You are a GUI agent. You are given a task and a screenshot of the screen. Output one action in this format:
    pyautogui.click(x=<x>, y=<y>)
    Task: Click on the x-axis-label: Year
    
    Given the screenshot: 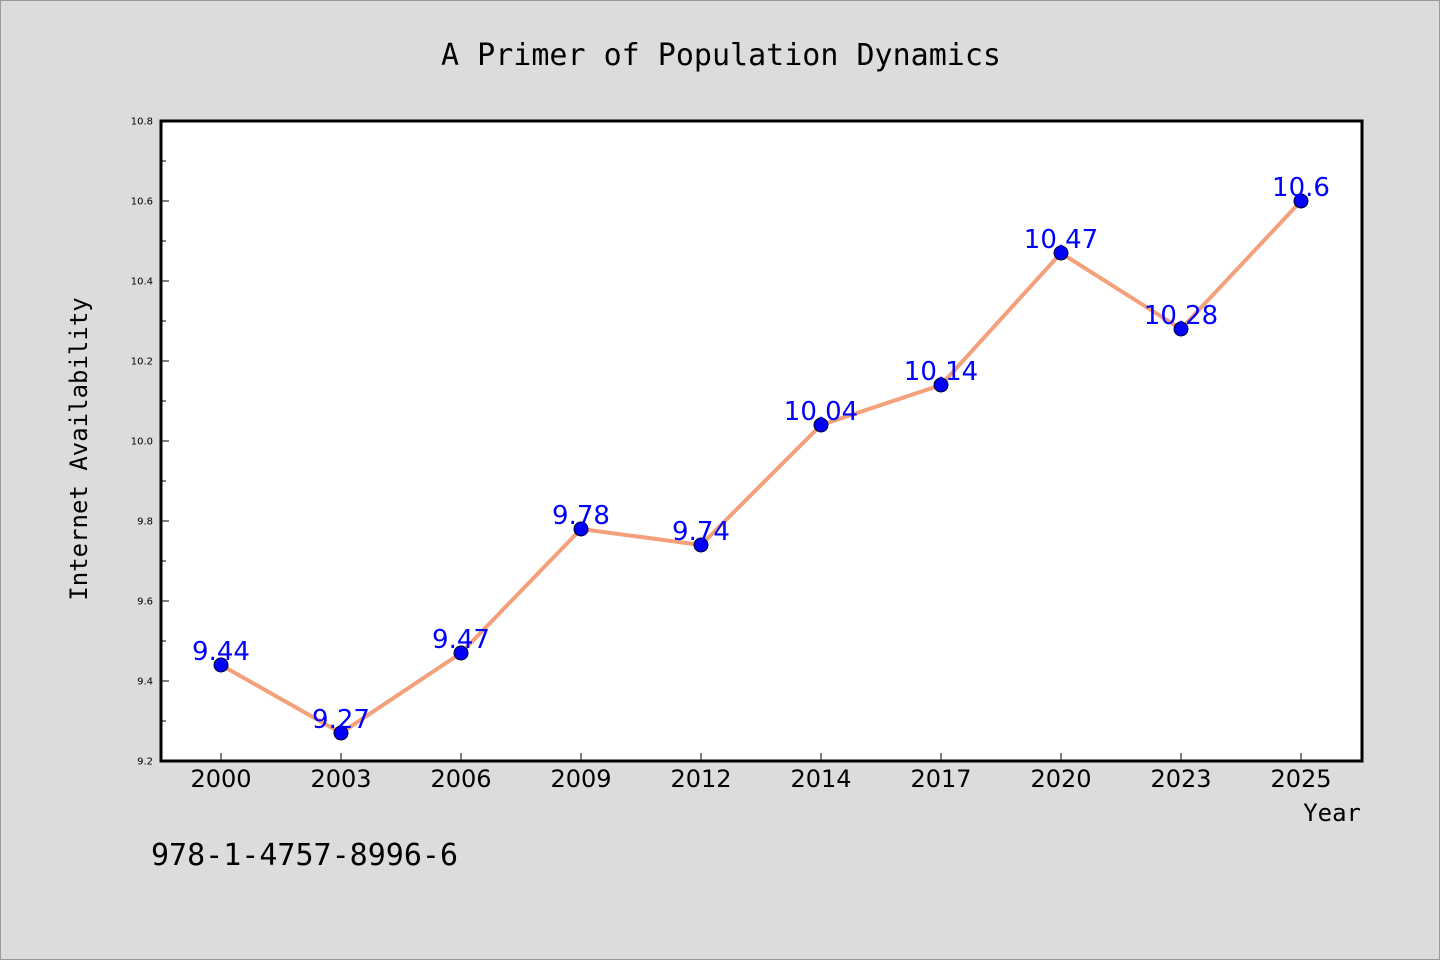 What is the action you would take?
    pyautogui.click(x=1332, y=813)
    